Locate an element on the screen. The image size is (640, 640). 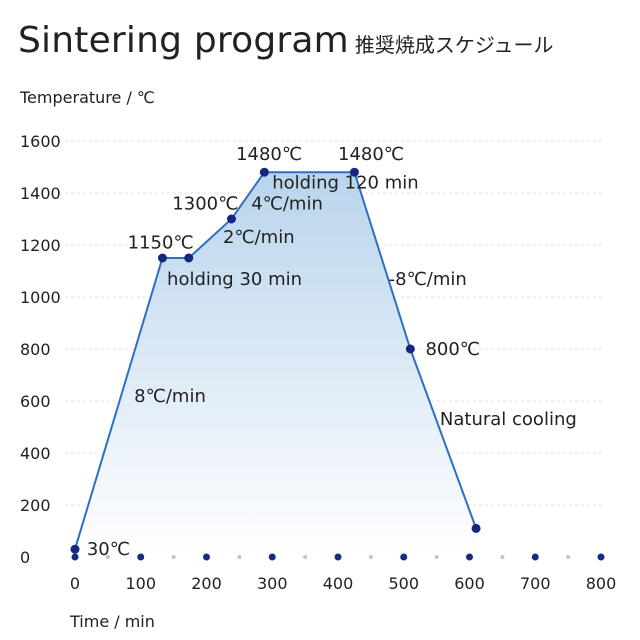
x-tick-label: 300 is located at coordinates (272, 583).